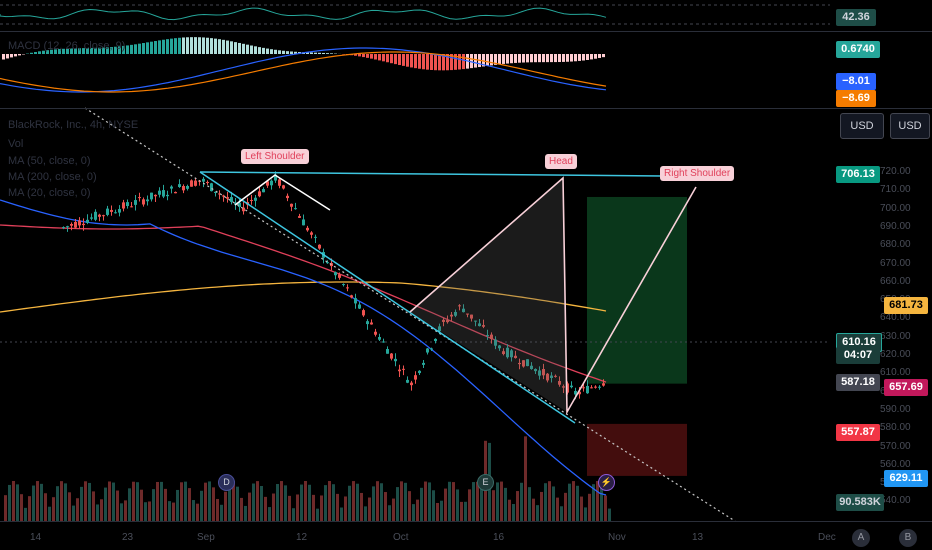 This screenshot has height=550, width=932. Describe the element at coordinates (401, 537) in the screenshot. I see `time-axis-label: Oct` at that location.